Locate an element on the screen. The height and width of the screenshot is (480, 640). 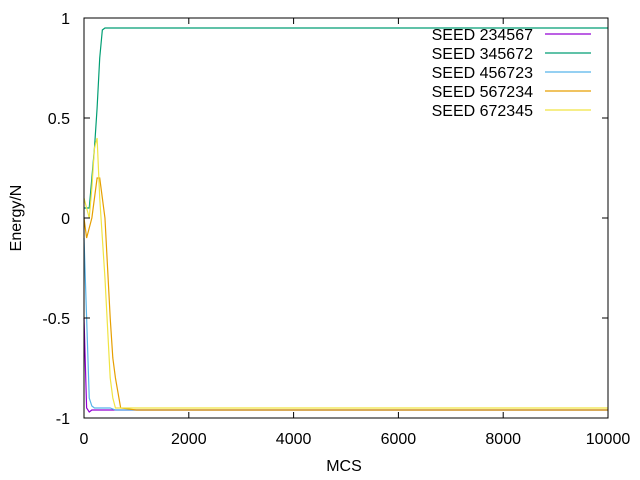
y-tick-label: -1 is located at coordinates (63, 419).